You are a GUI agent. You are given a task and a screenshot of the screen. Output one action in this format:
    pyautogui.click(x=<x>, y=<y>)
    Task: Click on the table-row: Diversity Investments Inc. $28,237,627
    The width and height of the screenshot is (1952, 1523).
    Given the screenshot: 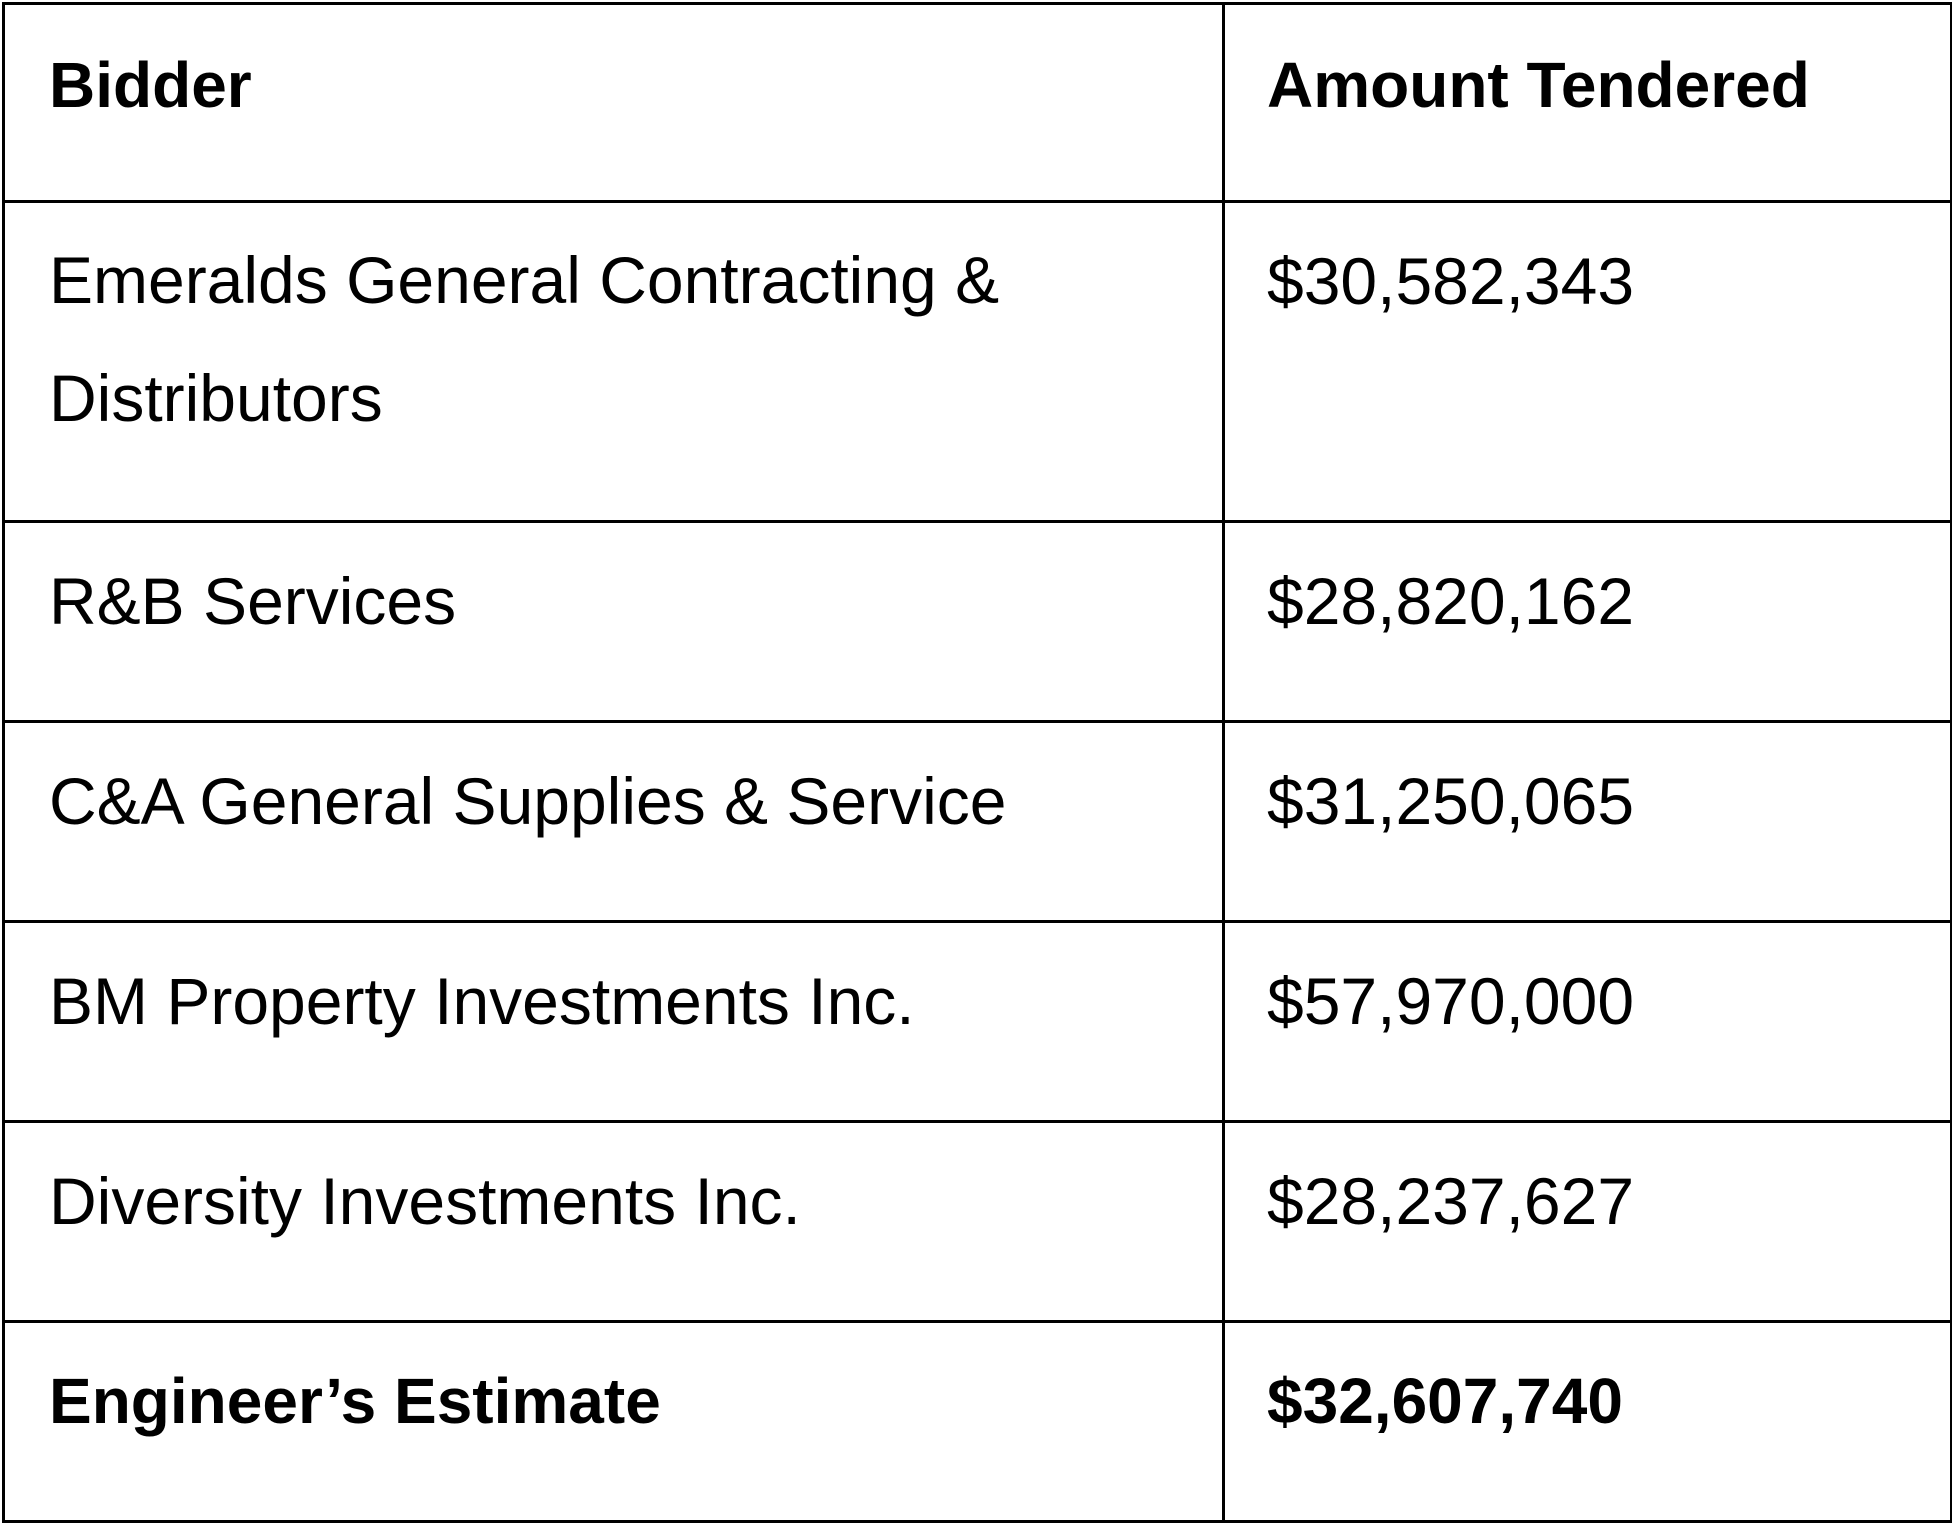 What is the action you would take?
    pyautogui.click(x=977, y=1221)
    